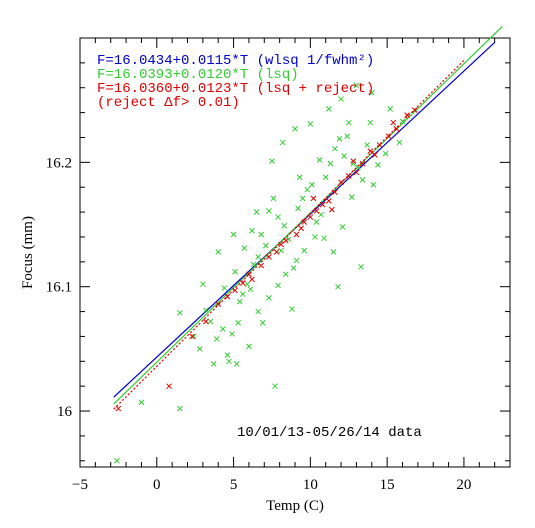  I want to click on y-tick-label: 16, so click(65, 412).